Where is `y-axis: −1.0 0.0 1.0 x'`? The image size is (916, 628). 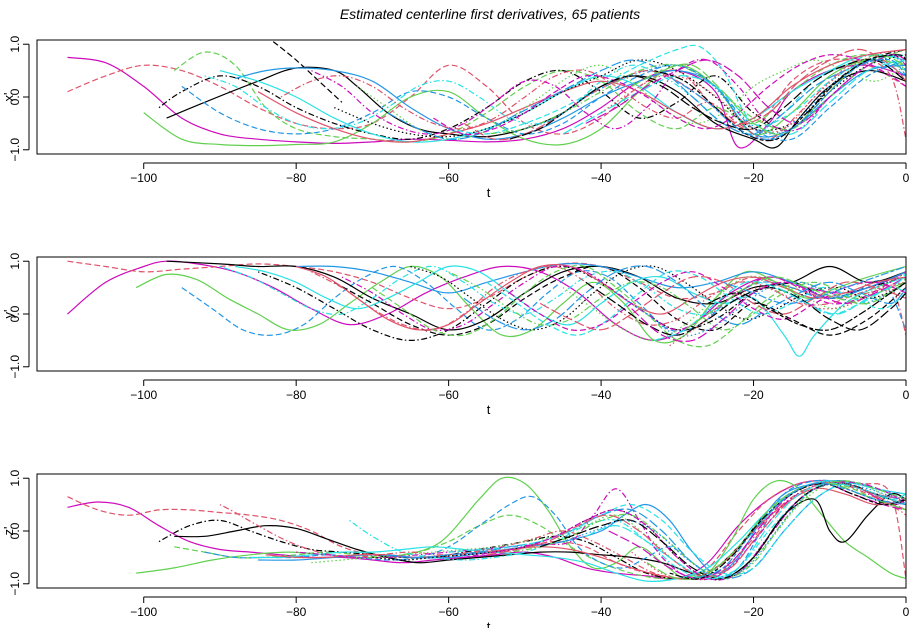 y-axis: −1.0 0.0 1.0 x' is located at coordinates (15, 99).